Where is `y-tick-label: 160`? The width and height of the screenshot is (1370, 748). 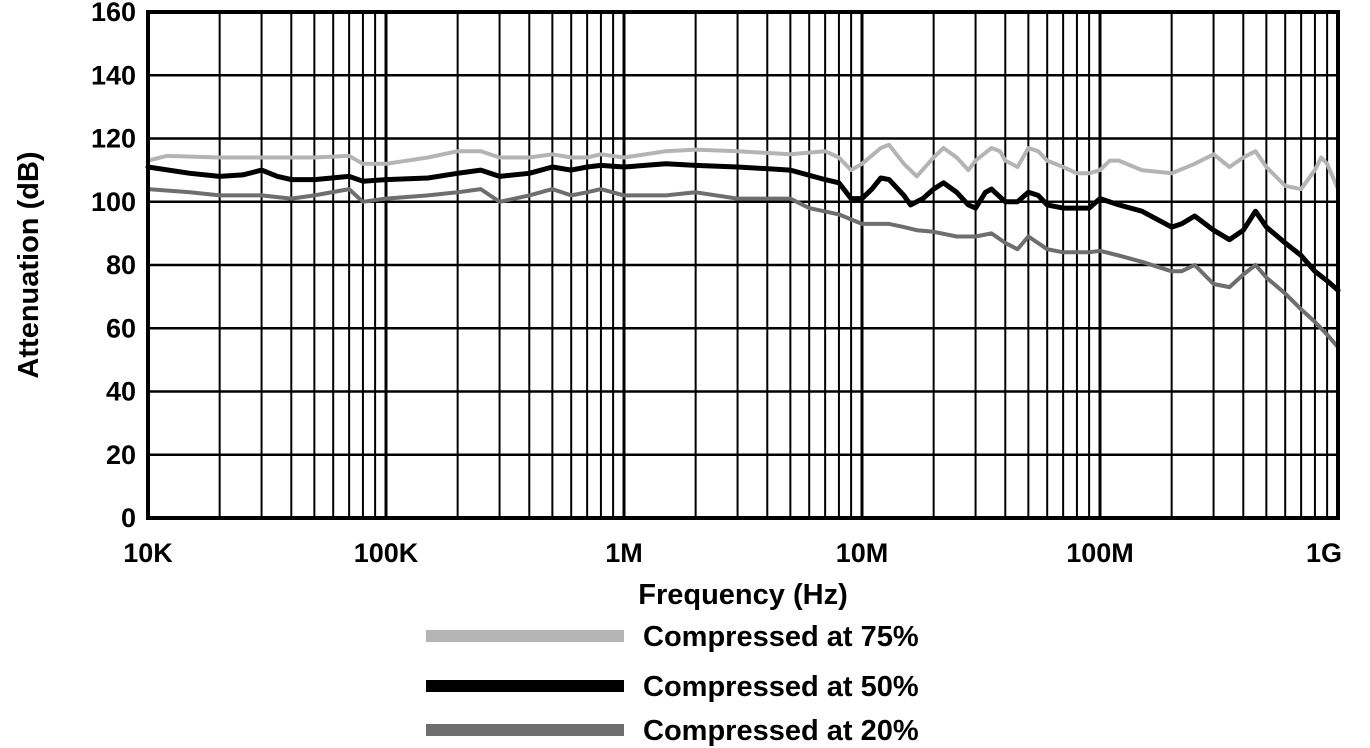 y-tick-label: 160 is located at coordinates (113, 13).